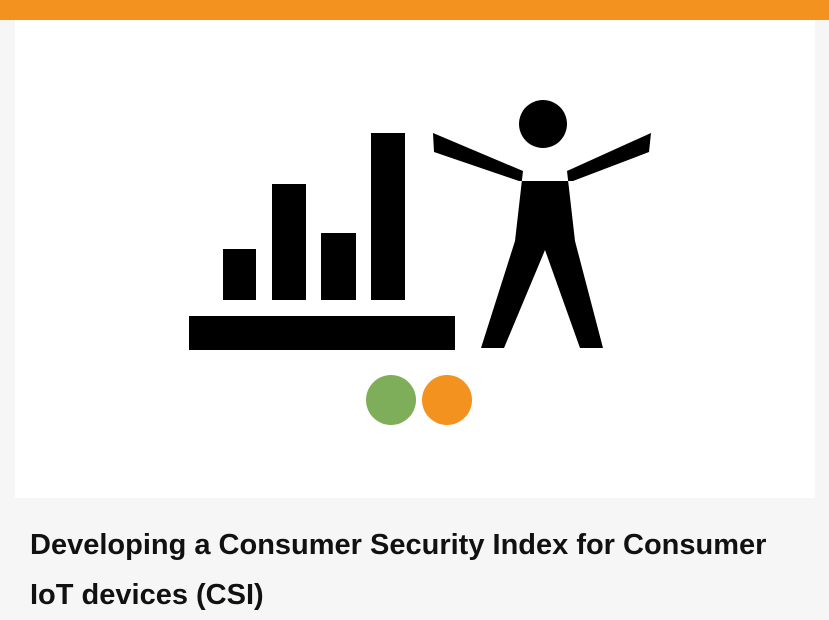 This screenshot has height=620, width=829. Describe the element at coordinates (447, 400) in the screenshot. I see `orange-dot` at that location.